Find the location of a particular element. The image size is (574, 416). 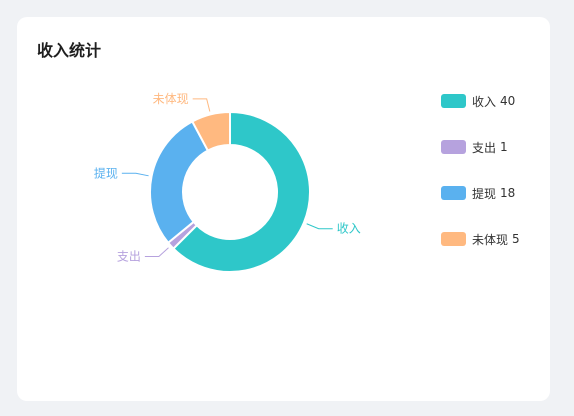

card-title: 收入统计 is located at coordinates (69, 50).